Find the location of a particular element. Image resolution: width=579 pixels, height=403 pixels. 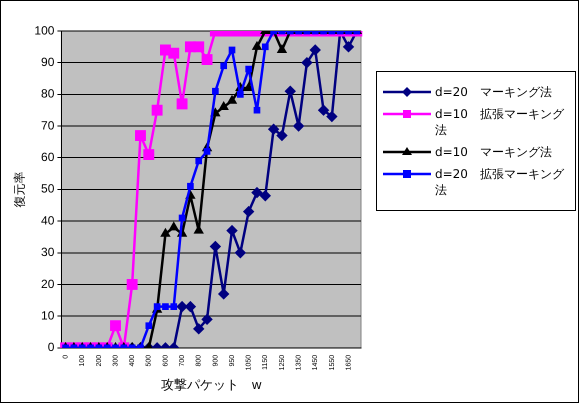

y-tick-label: 70 is located at coordinates (48, 125).